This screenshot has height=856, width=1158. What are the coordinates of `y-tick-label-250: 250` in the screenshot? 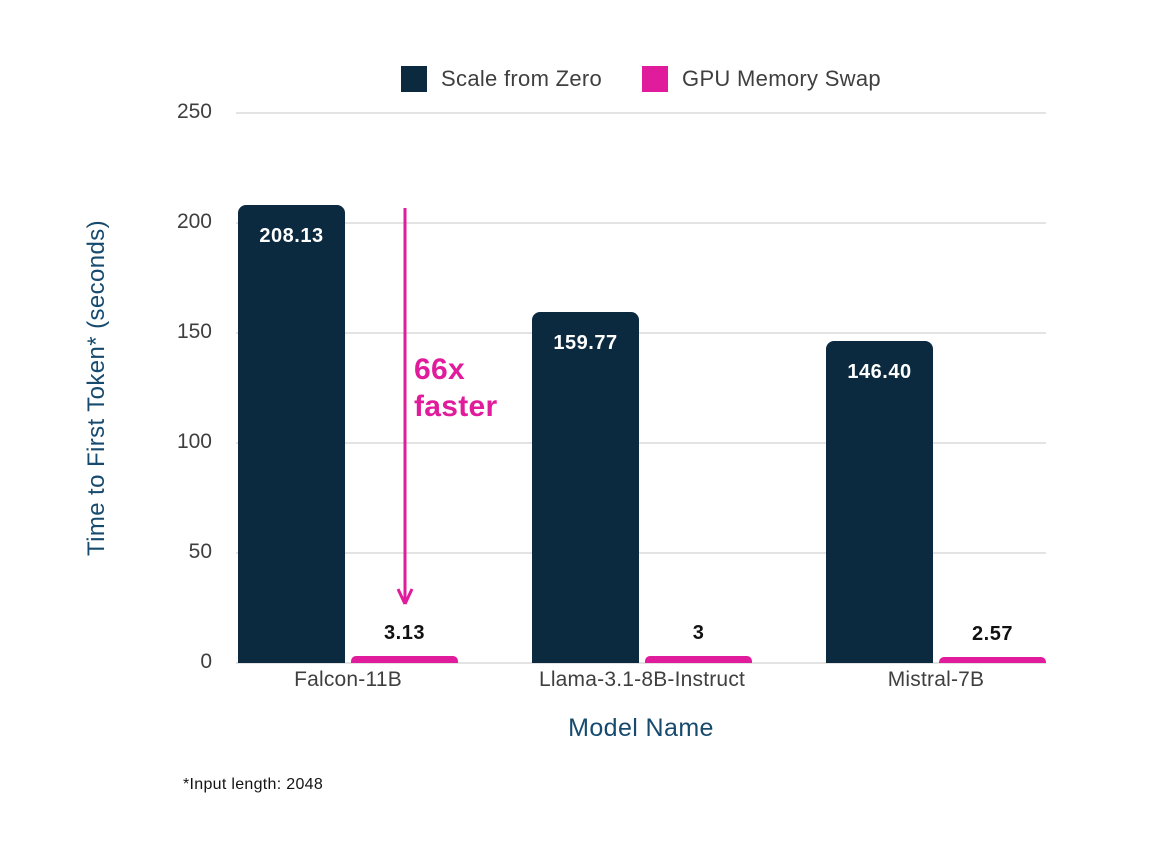 It's located at (194, 111).